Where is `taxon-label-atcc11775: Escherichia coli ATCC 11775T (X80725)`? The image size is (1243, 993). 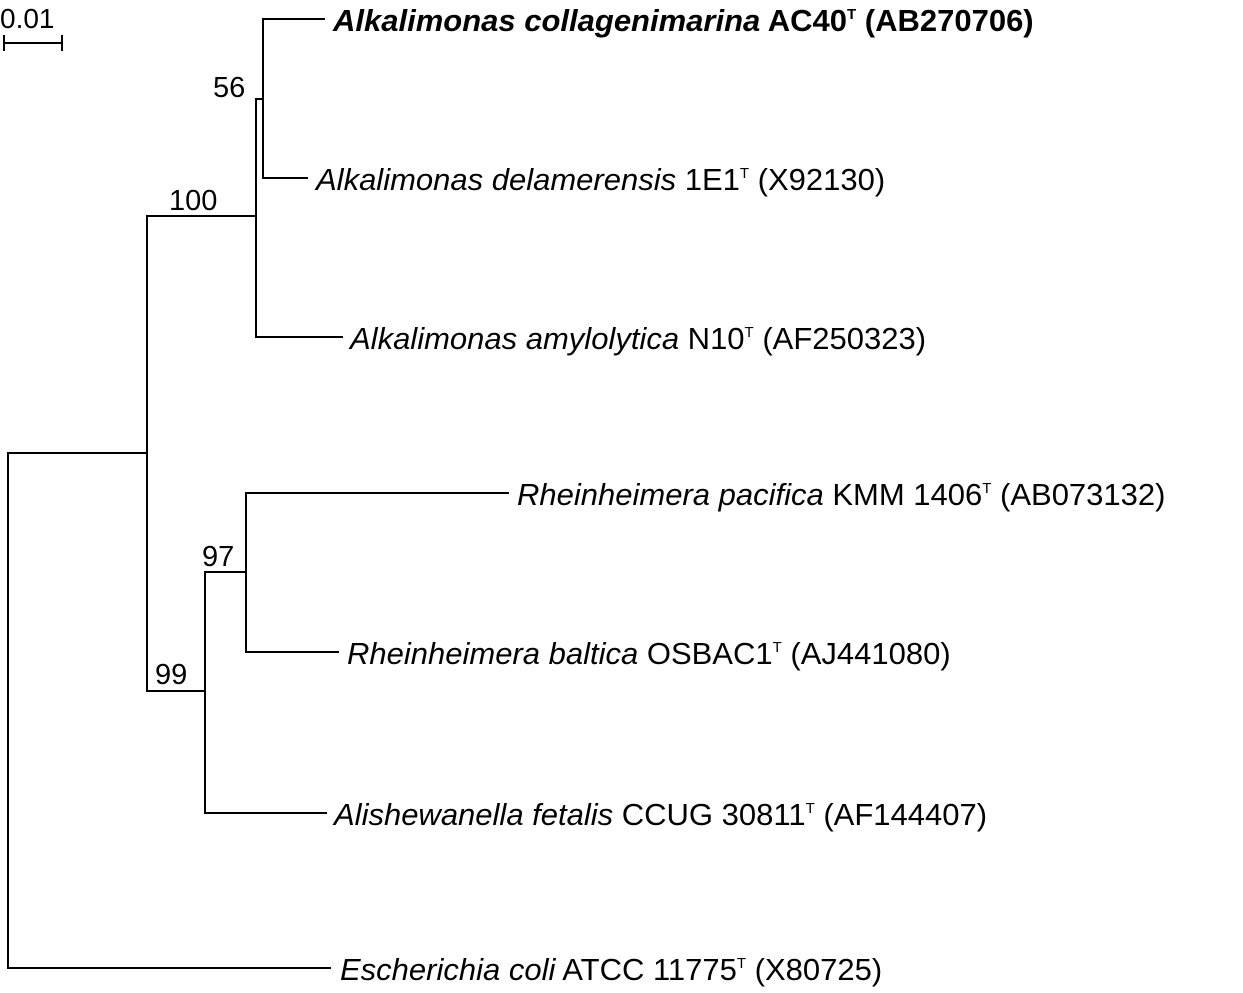 taxon-label-atcc11775: Escherichia coli ATCC 11775T (X80725) is located at coordinates (611, 969).